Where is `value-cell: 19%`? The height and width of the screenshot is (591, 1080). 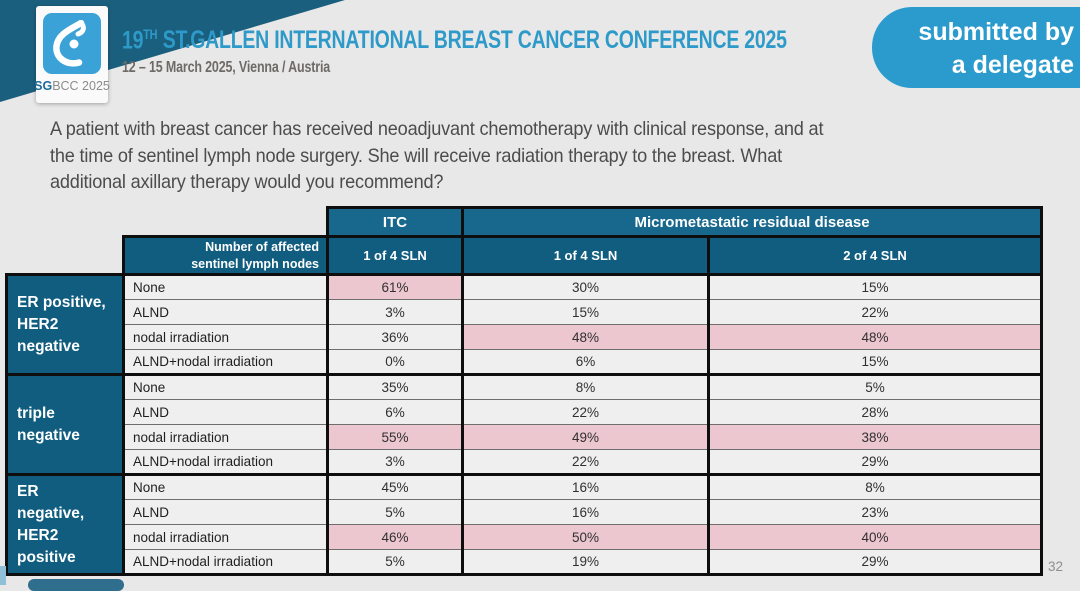
value-cell: 19% is located at coordinates (585, 562).